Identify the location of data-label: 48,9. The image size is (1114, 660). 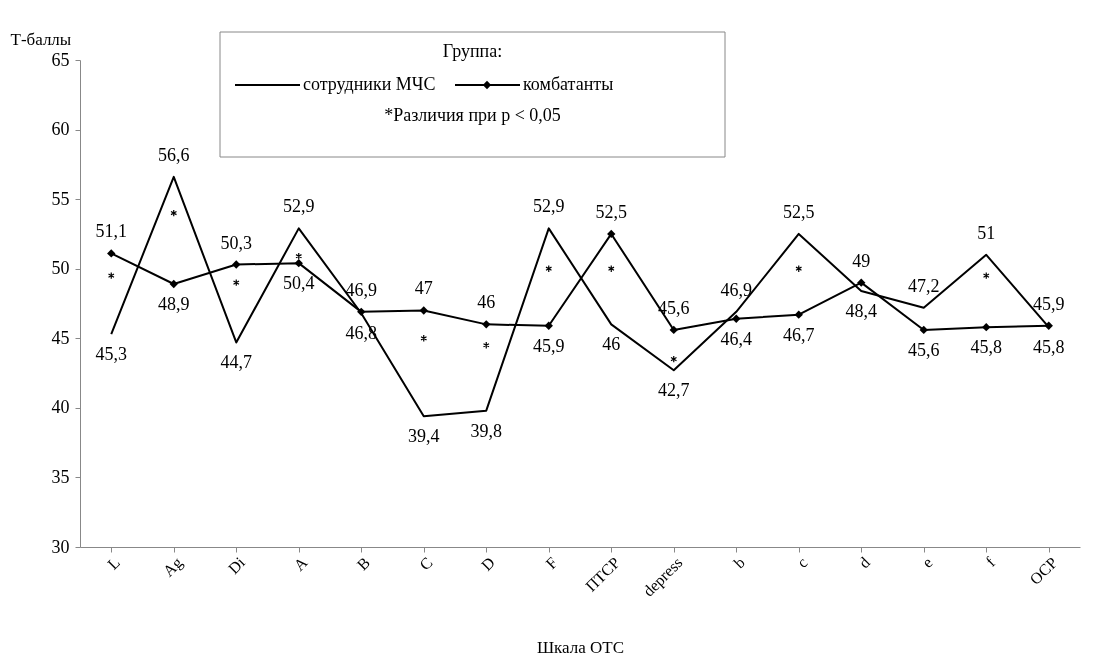
(174, 304).